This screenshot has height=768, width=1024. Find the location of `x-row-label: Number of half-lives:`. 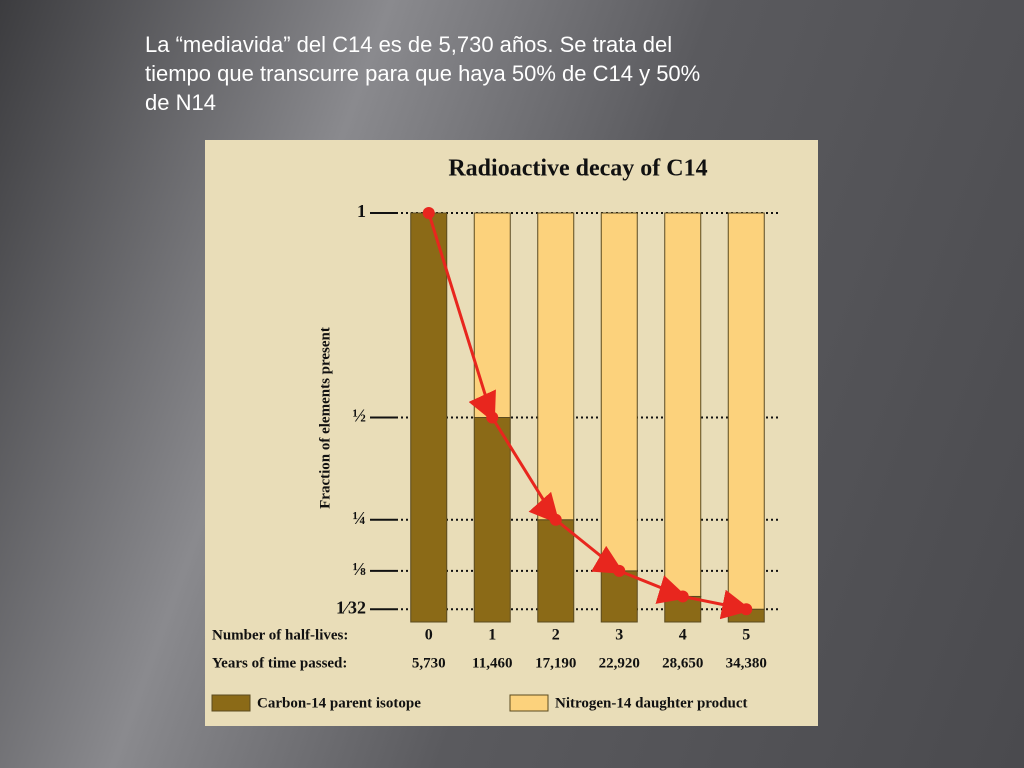

x-row-label: Number of half-lives: is located at coordinates (280, 635).